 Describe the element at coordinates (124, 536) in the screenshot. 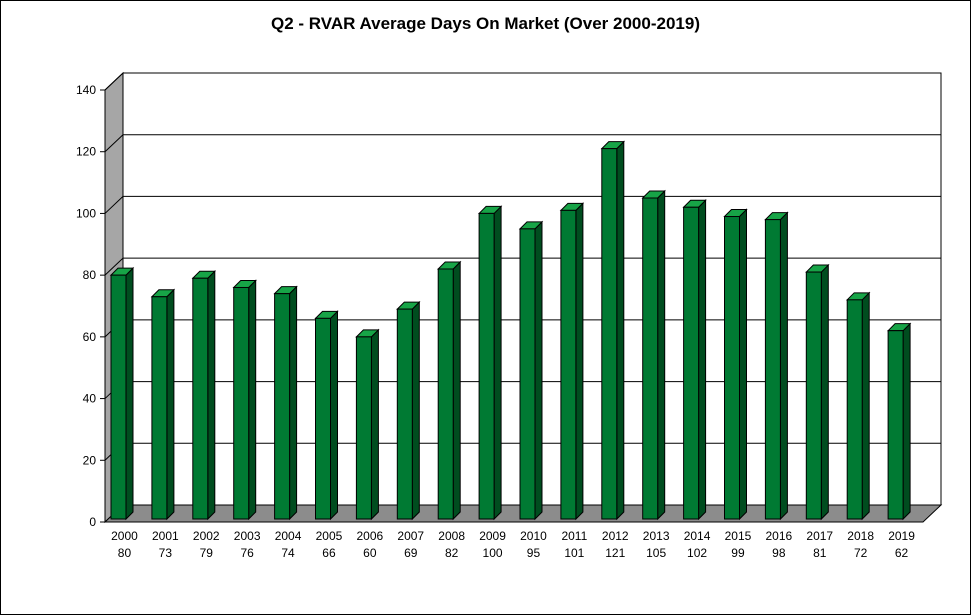

I see `x-tick-label: 2000` at that location.